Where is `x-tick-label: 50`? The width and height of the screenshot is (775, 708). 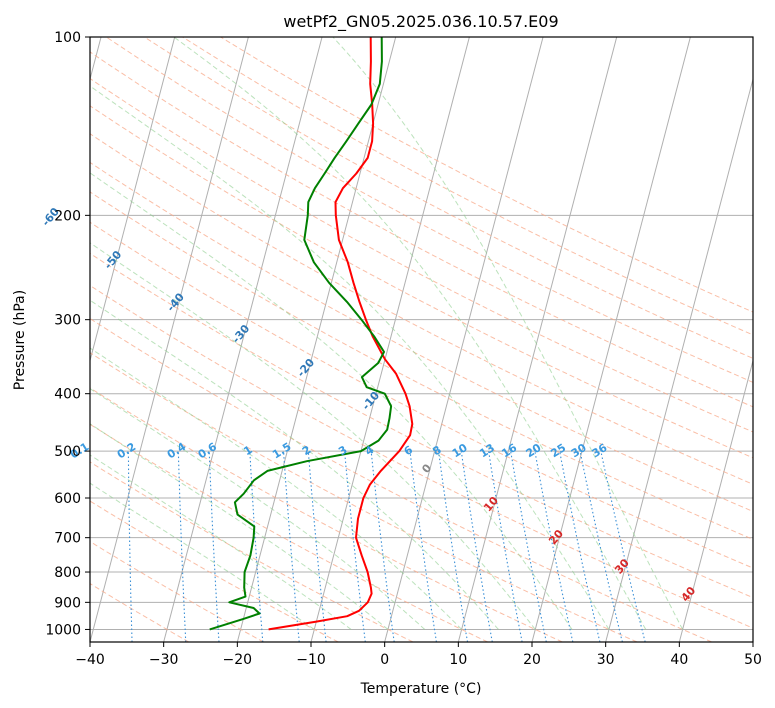
x-tick-label: 50 is located at coordinates (753, 660).